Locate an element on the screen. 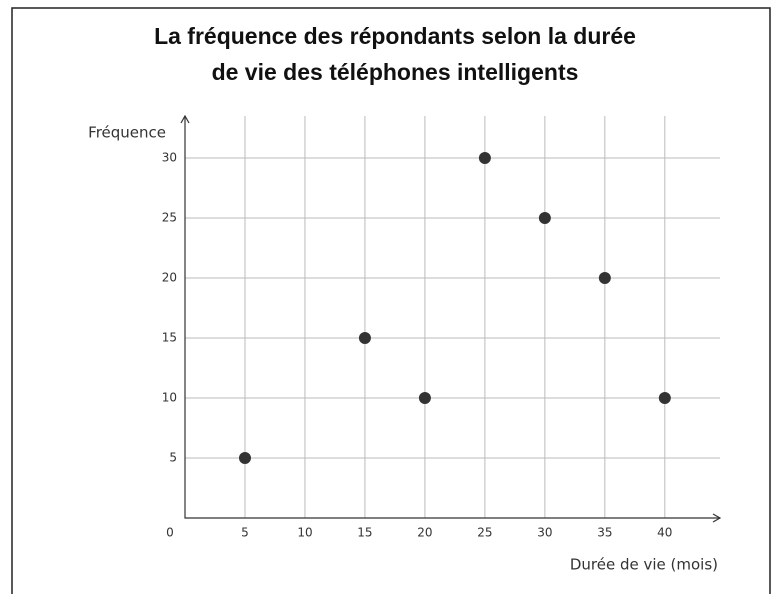 The width and height of the screenshot is (778, 594). x-tick-label: 35 is located at coordinates (604, 533).